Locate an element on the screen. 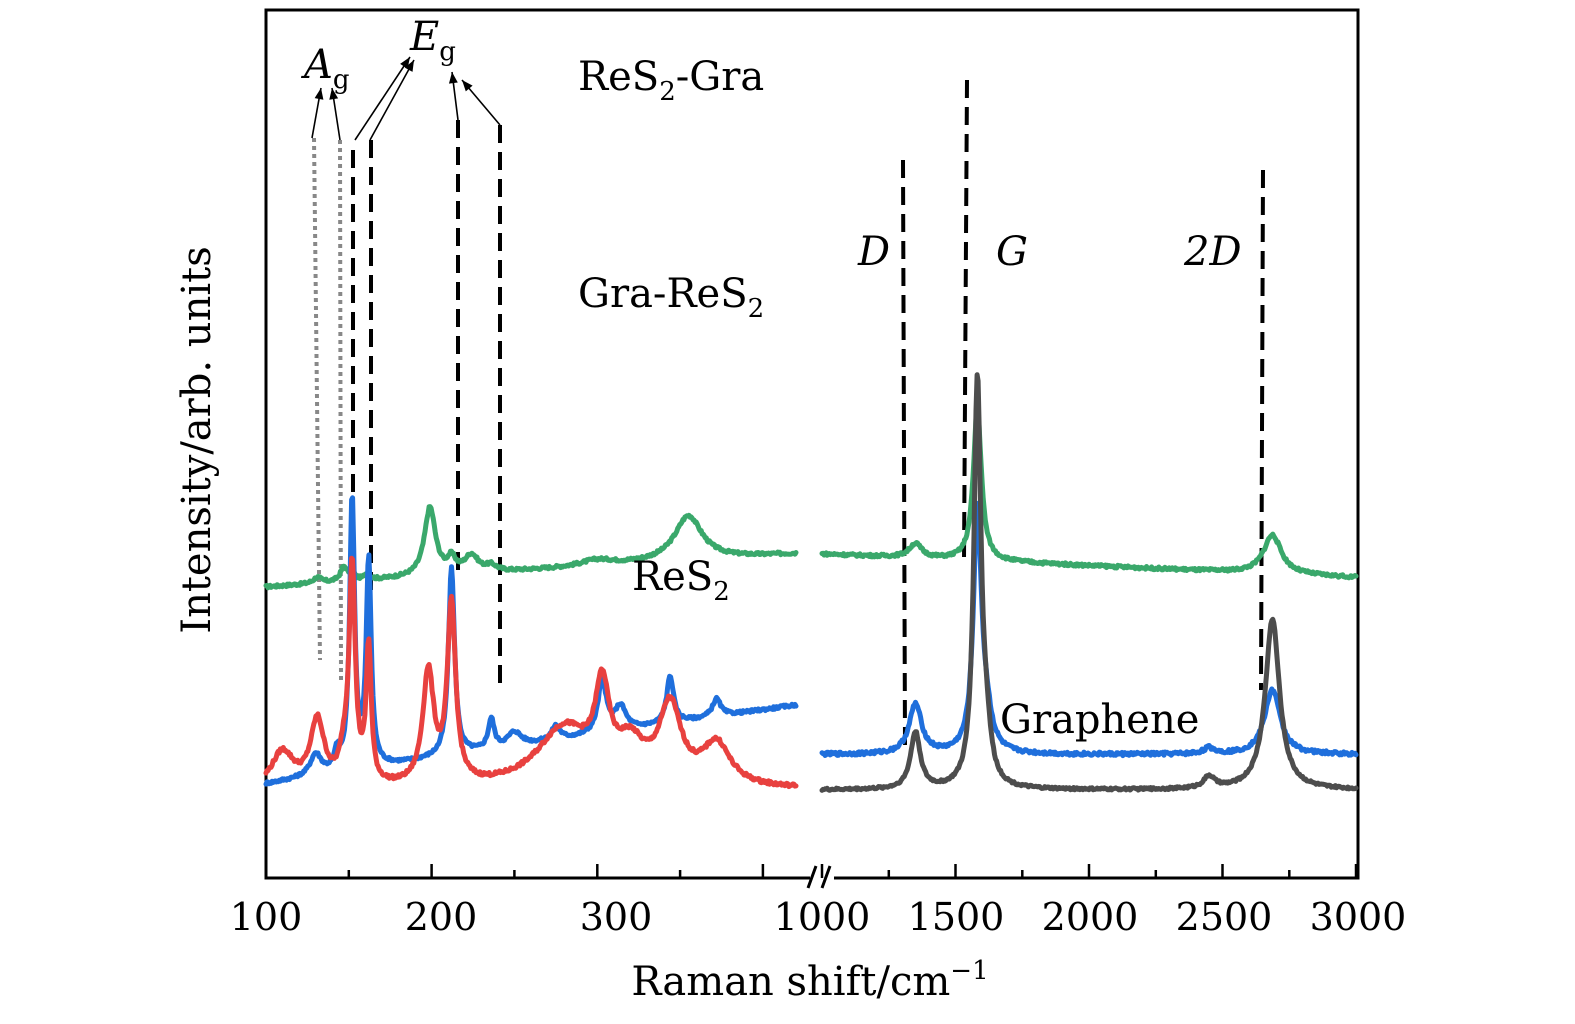  guide-dash-d is located at coordinates (904, 452).